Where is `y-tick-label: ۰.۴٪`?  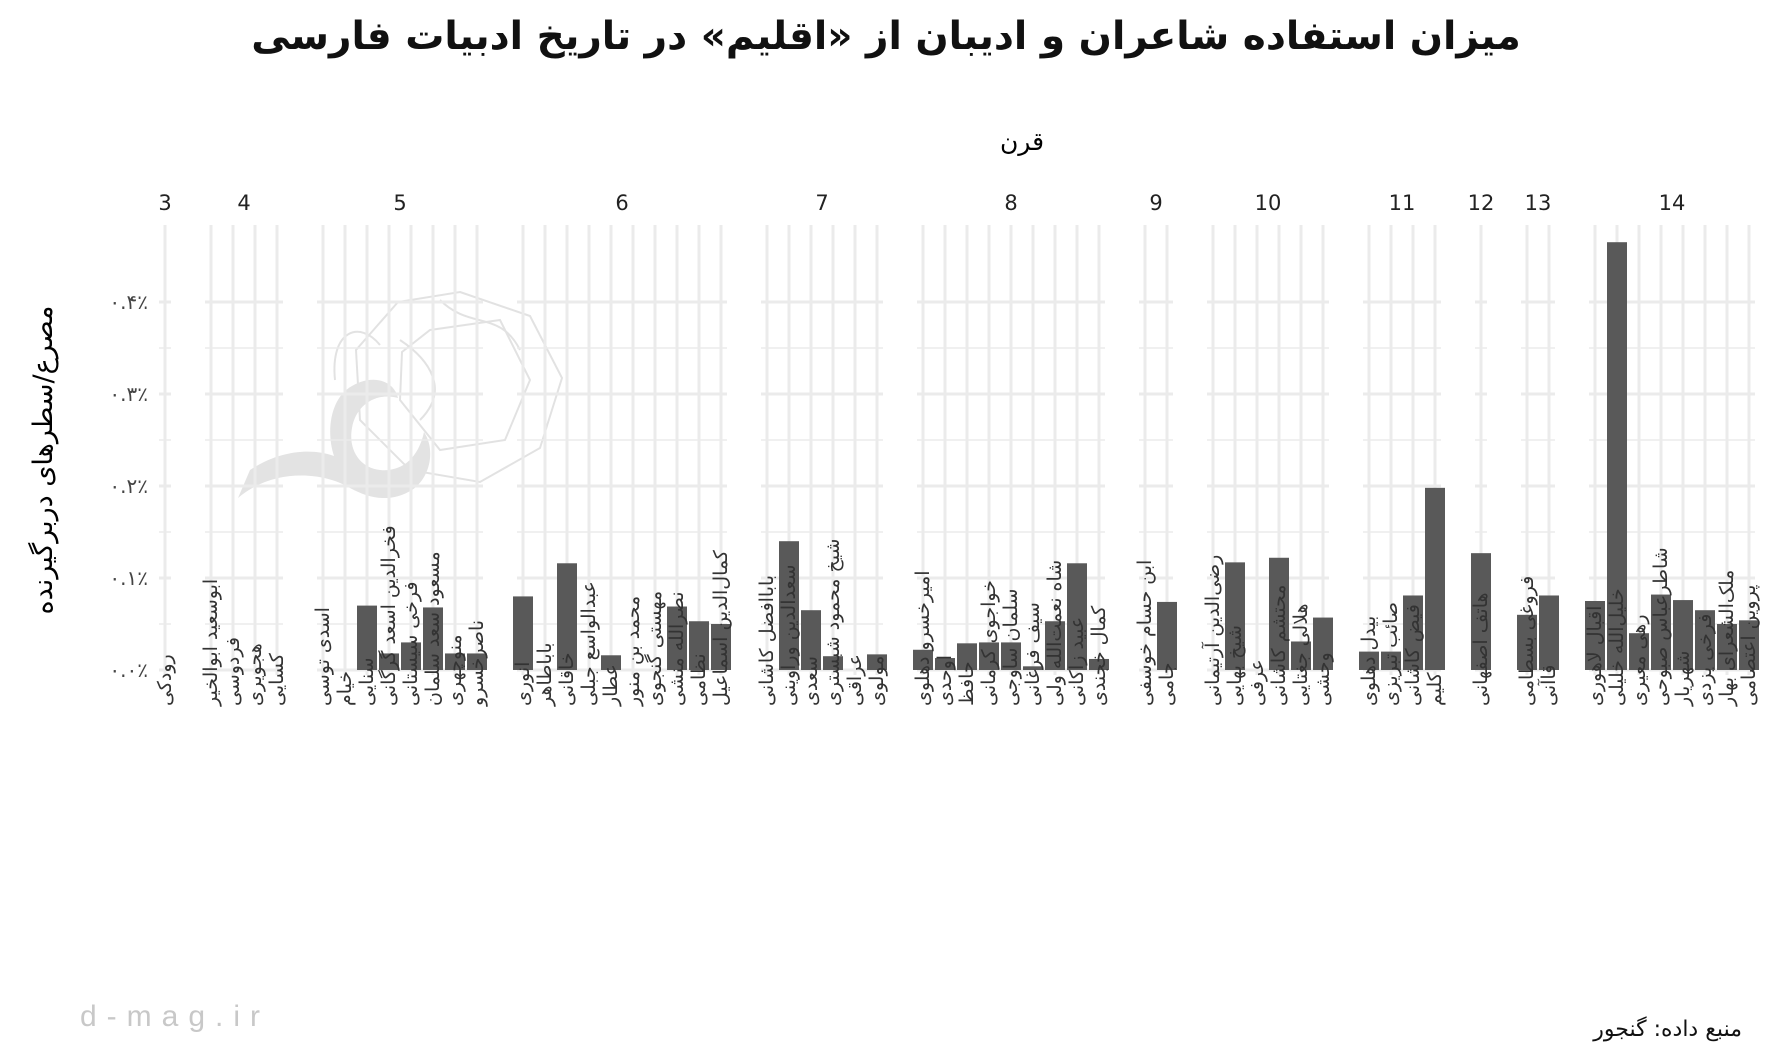 y-tick-label: ۰.۴٪ is located at coordinates (128, 302).